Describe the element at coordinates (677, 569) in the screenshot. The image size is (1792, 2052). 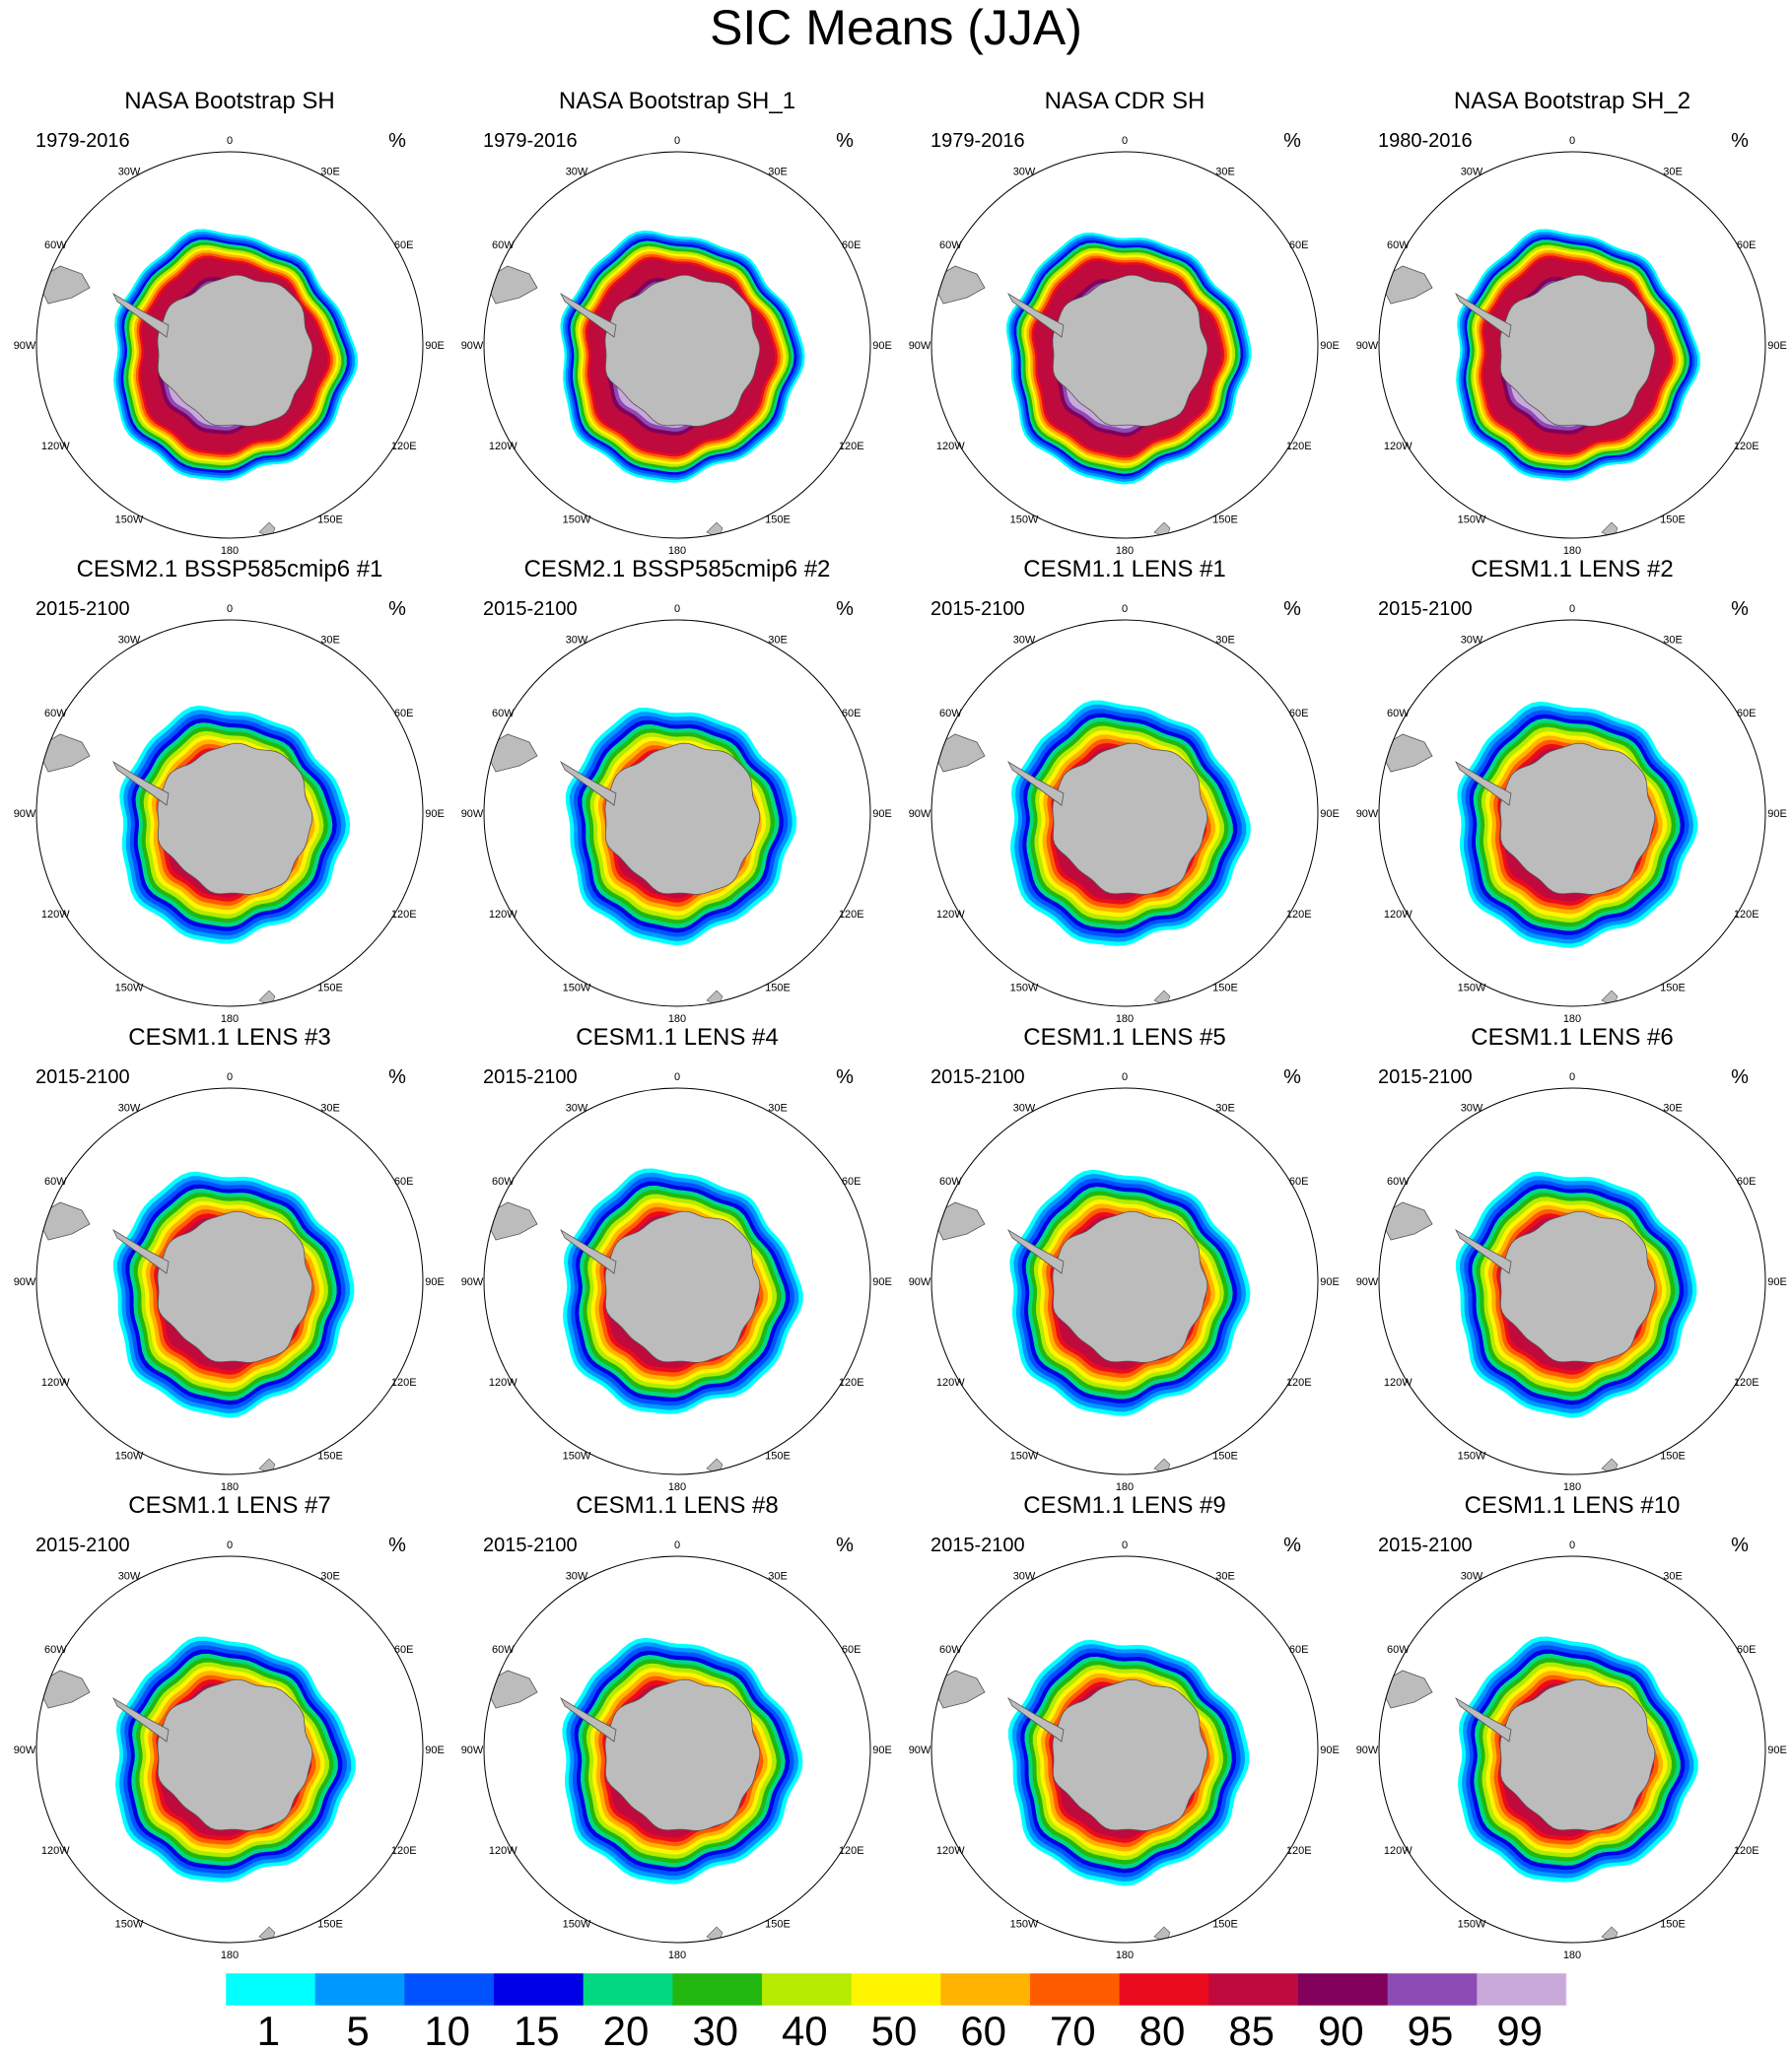
I see `panel-title: CESM2.1 BSSP585cmip6 #2` at that location.